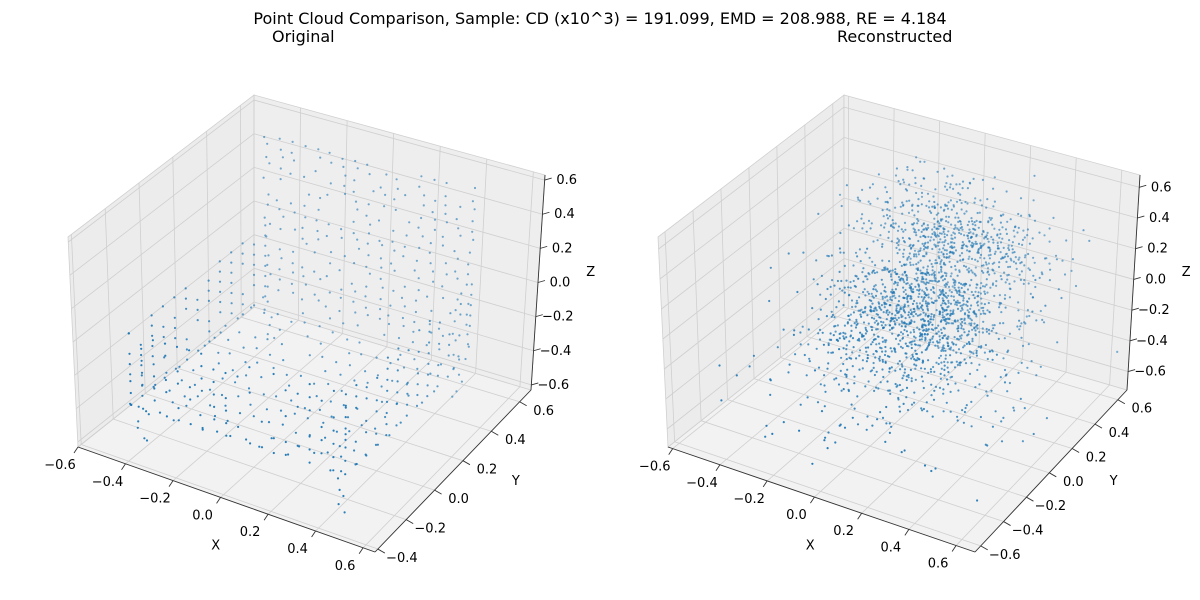 This screenshot has height=600, width=1200. What do you see at coordinates (409, 521) in the screenshot?
I see `y-tick` at bounding box center [409, 521].